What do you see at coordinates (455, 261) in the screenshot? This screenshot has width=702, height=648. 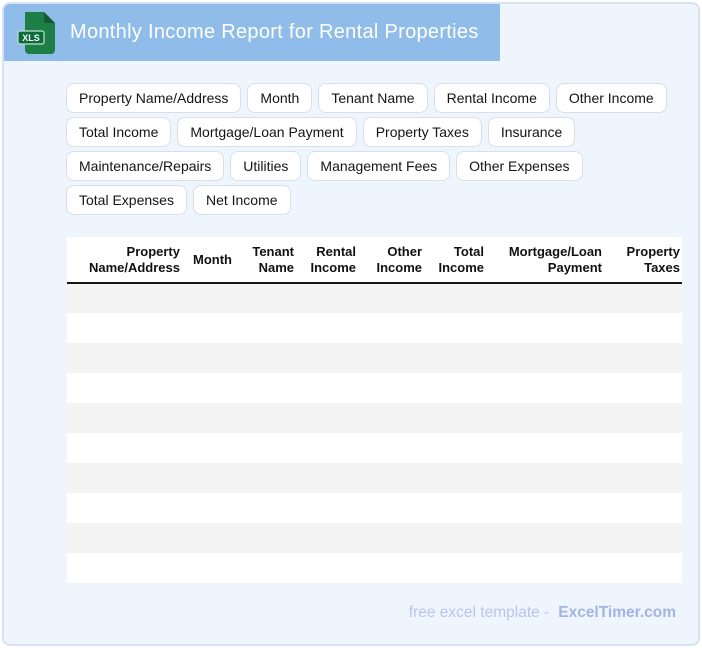 I see `table-column-header: Total Income` at bounding box center [455, 261].